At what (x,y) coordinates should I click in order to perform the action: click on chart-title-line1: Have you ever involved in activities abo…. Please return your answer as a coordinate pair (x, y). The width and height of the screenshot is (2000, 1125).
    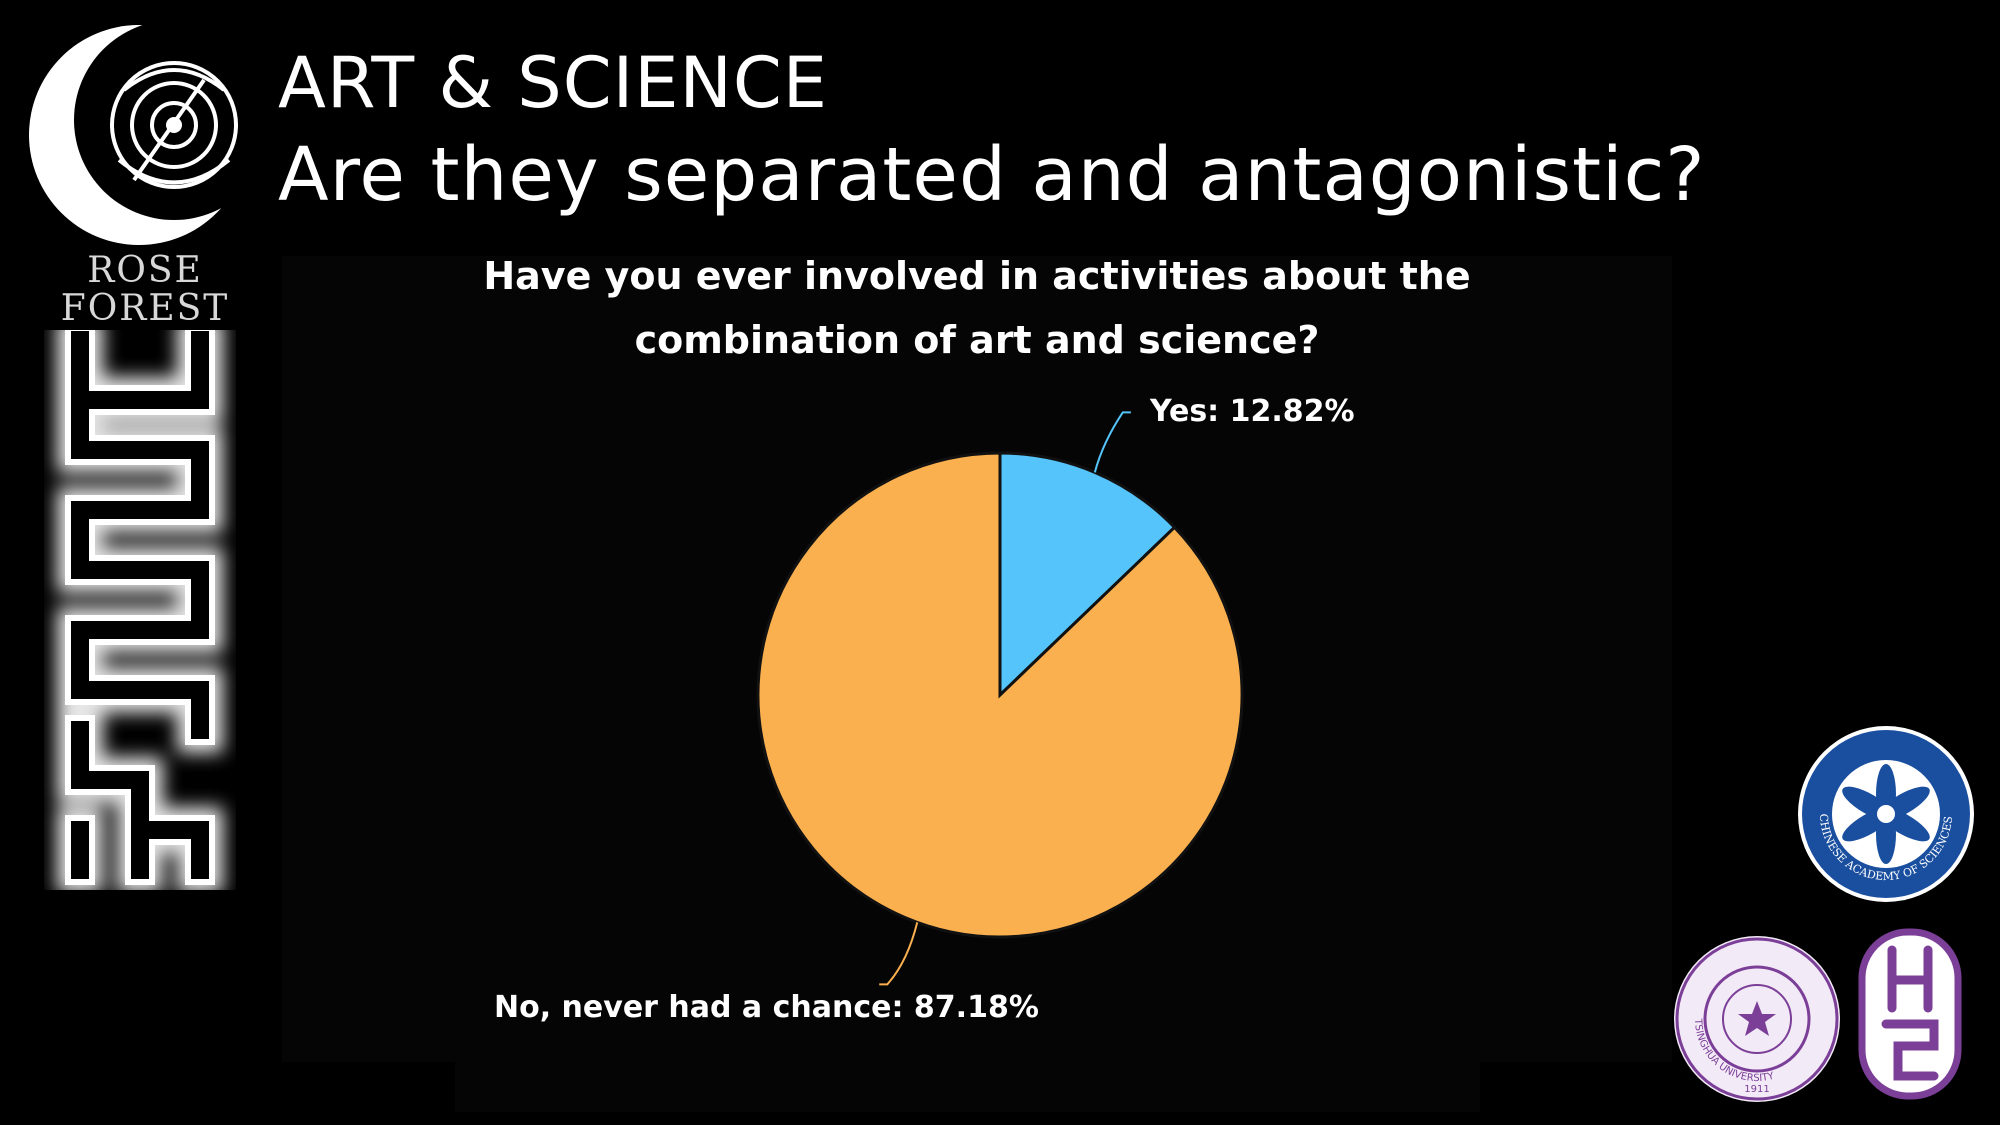
    Looking at the image, I should click on (977, 276).